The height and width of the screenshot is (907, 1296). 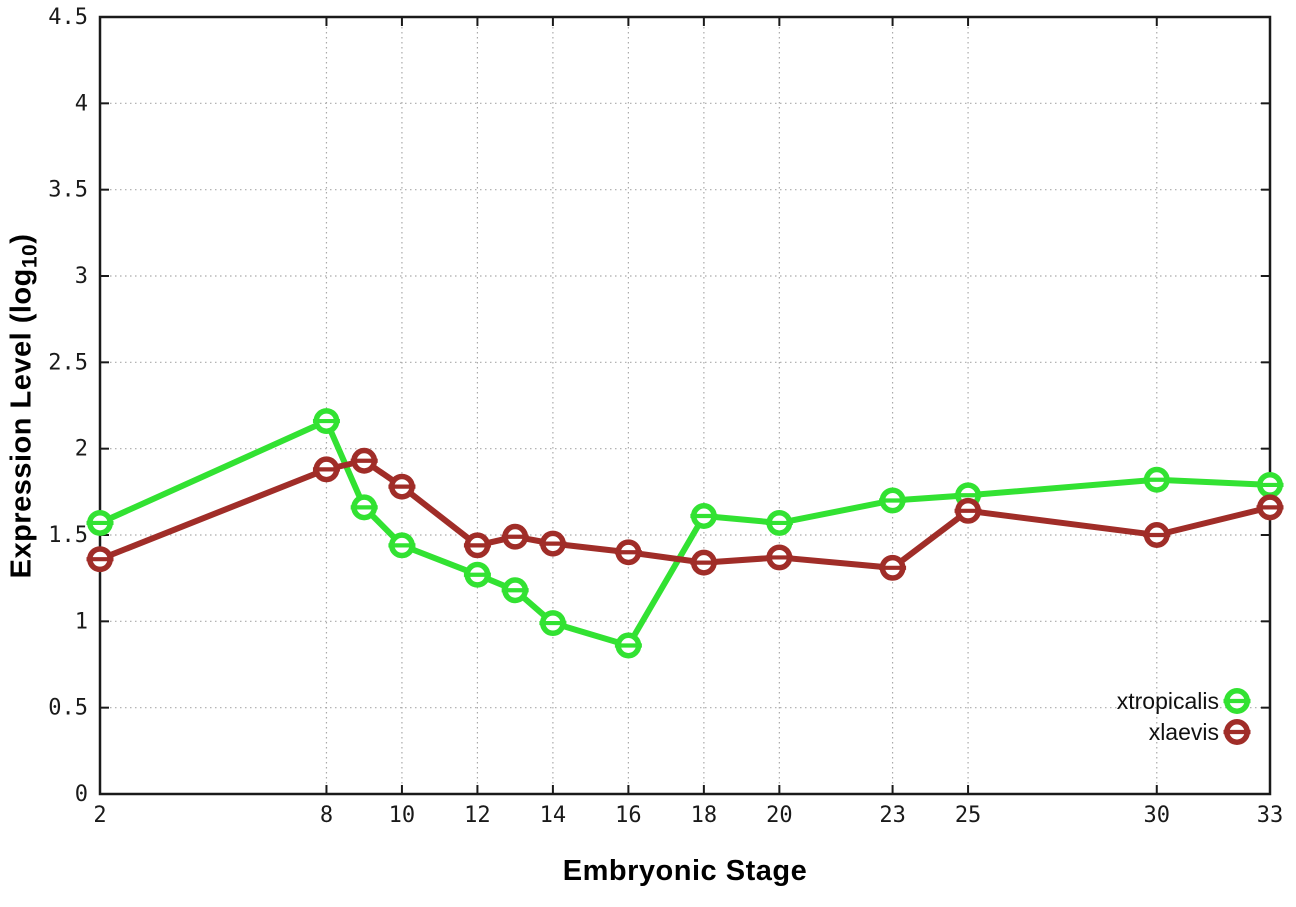 I want to click on x-tick-label: 23, so click(x=892, y=815).